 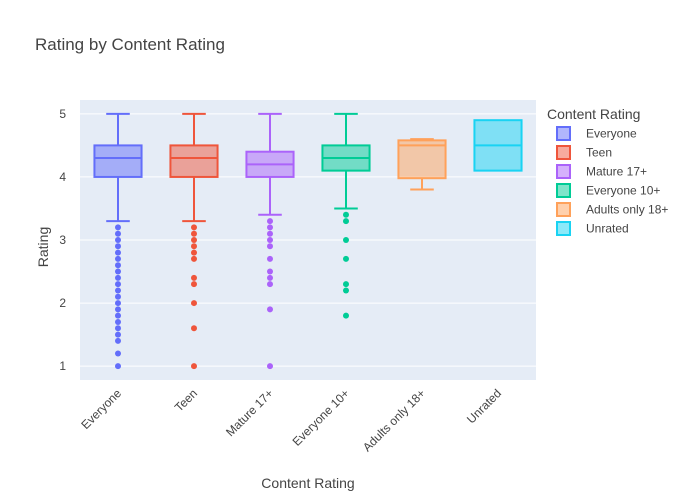 I want to click on legend-item-0: Everyone, so click(x=596, y=133).